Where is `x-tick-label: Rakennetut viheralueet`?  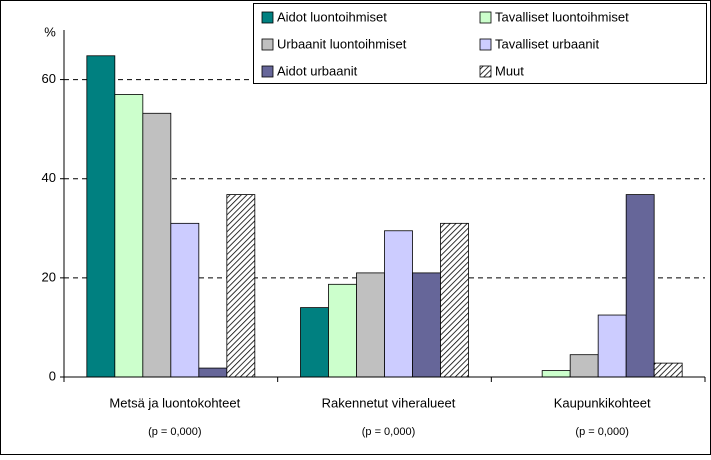 x-tick-label: Rakennetut viheralueet is located at coordinates (389, 402).